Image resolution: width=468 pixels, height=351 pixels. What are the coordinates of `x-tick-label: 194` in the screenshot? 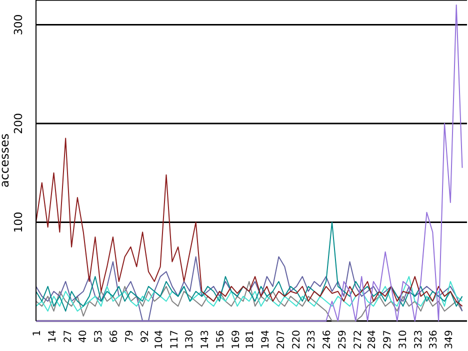 It's located at (266, 340).